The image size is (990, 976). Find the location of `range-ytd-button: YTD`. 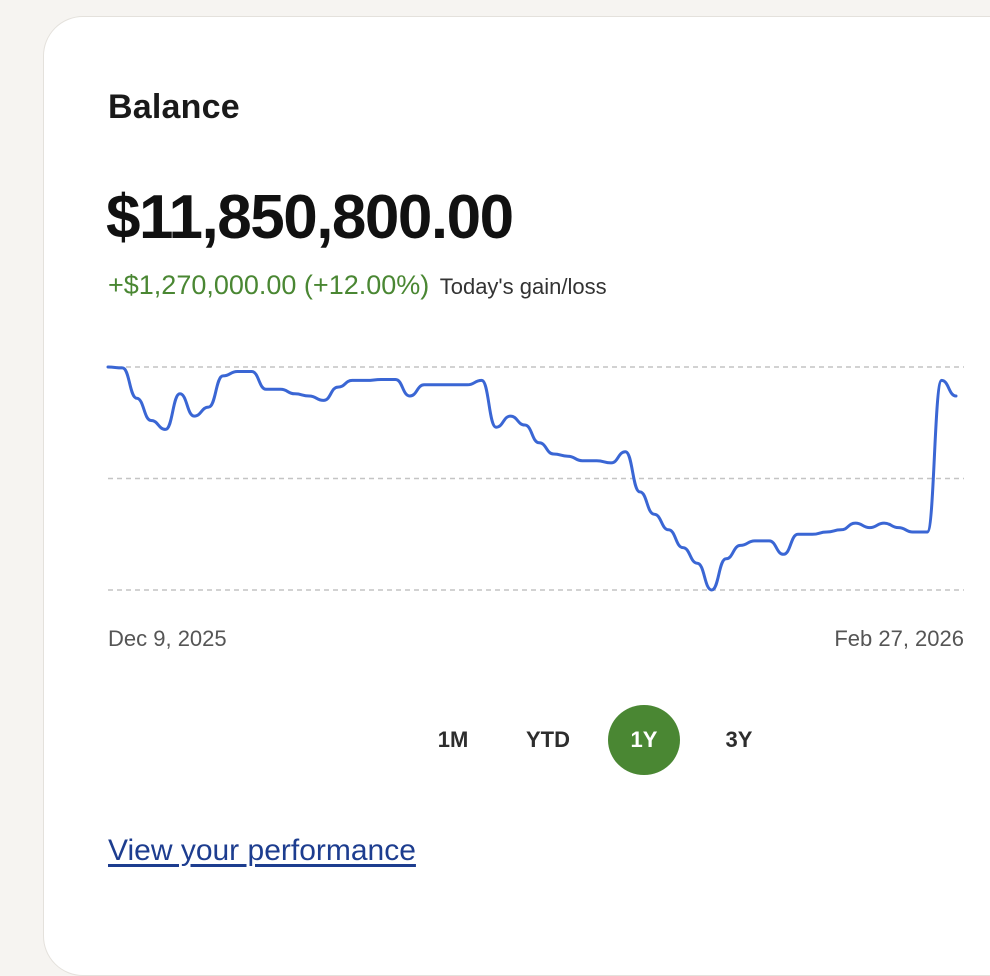

range-ytd-button: YTD is located at coordinates (548, 739).